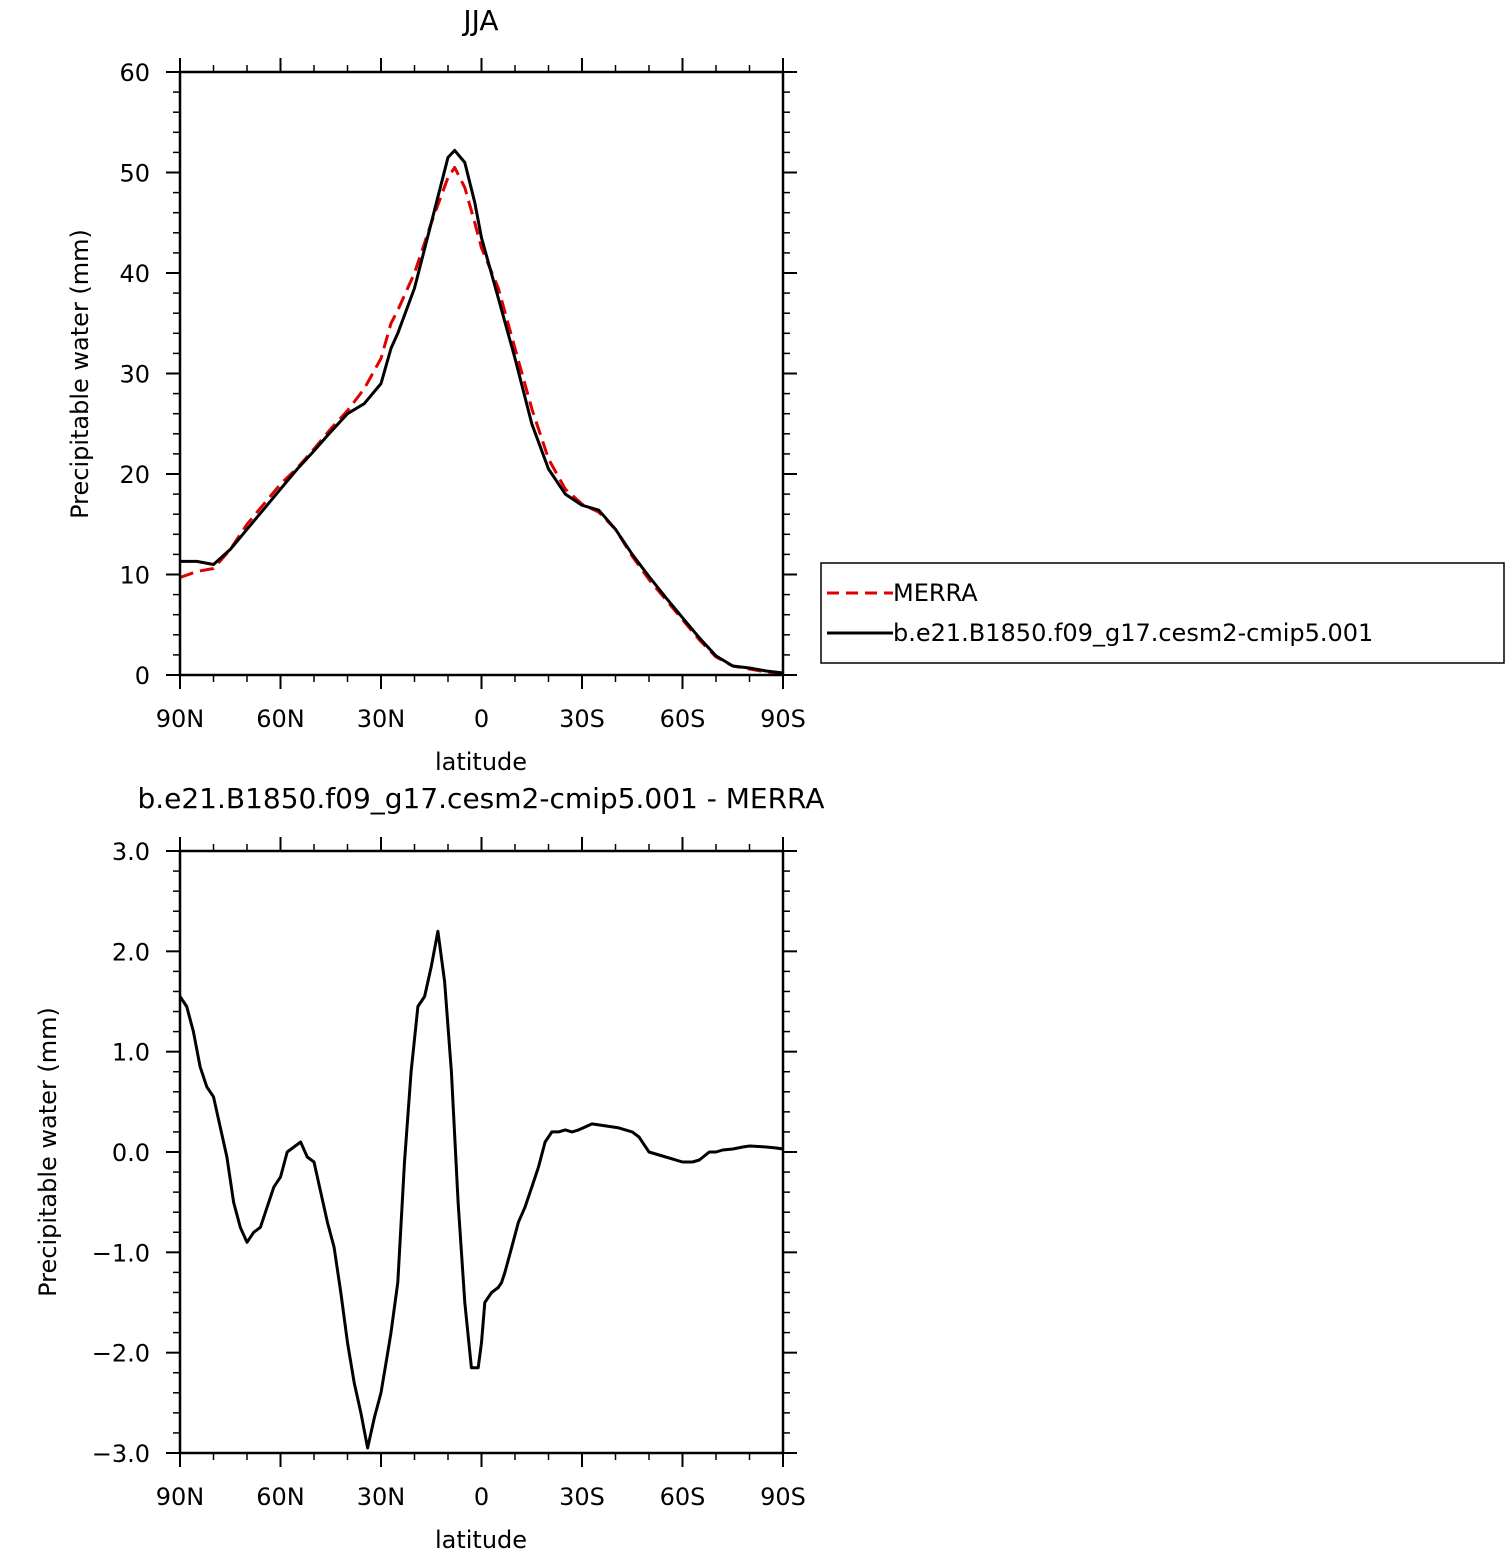 The image size is (1511, 1556). I want to click on y-tick-label: 1.0, so click(131, 1053).